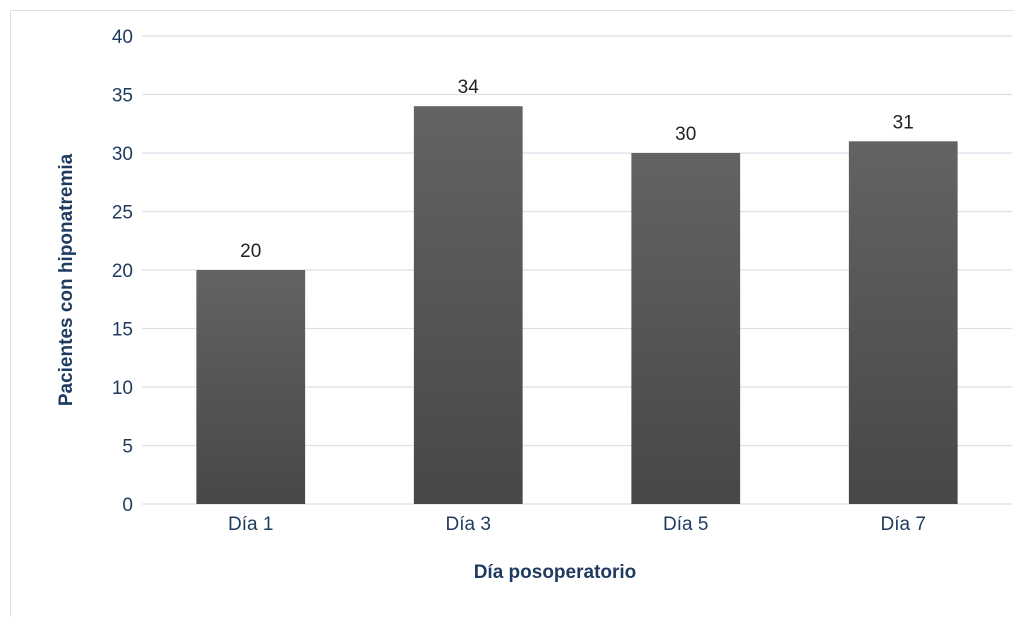 This screenshot has height=619, width=1016. Describe the element at coordinates (685, 134) in the screenshot. I see `data-label: 30` at that location.